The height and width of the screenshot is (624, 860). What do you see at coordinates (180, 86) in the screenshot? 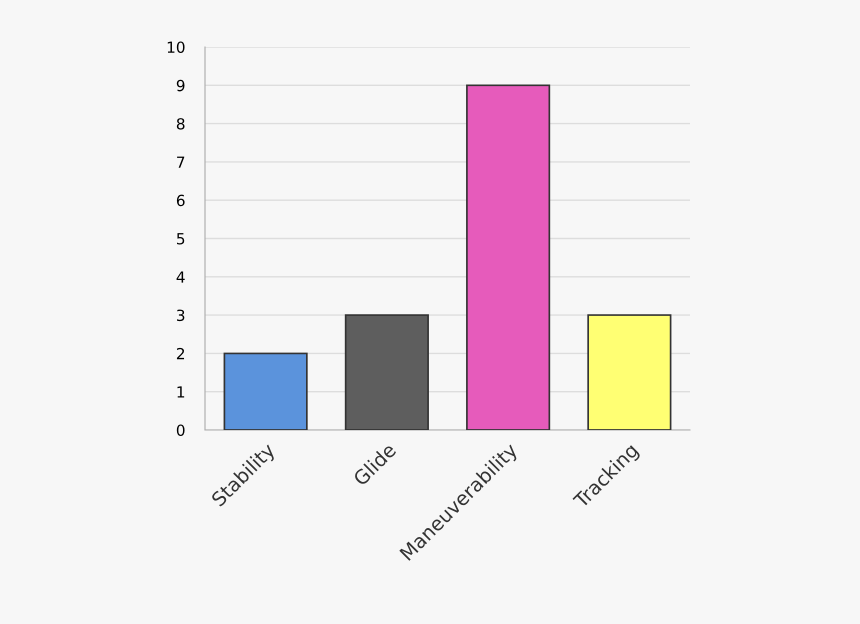
I see `y-tick-label: 9` at bounding box center [180, 86].